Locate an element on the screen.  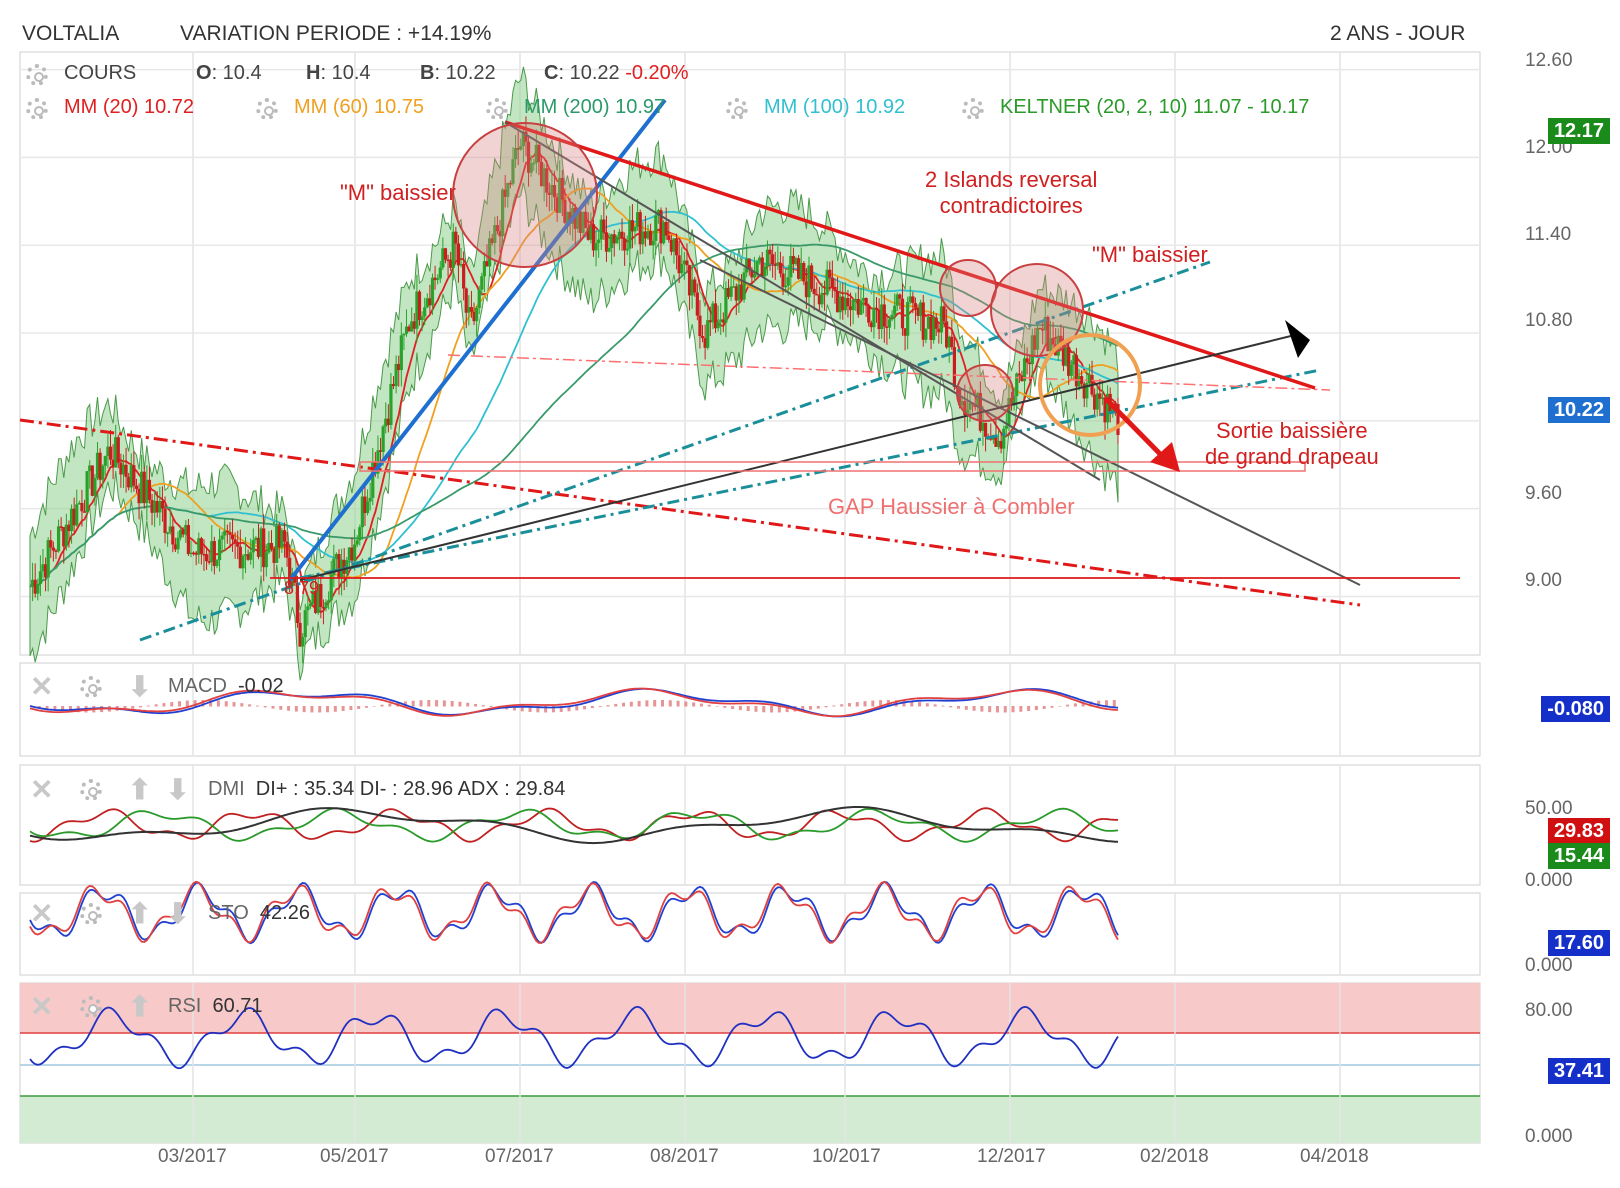
macd-signal-line is located at coordinates (574, 702).